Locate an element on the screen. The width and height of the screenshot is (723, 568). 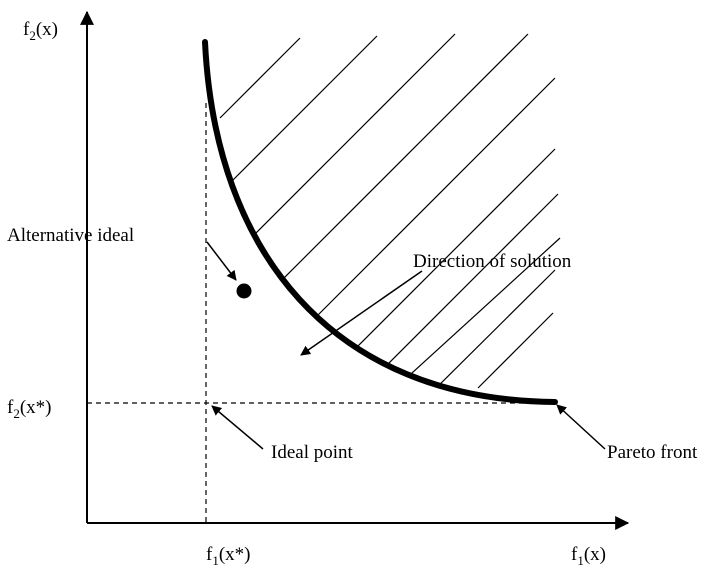
f1-star-label: f1(x*) is located at coordinates (228, 556).